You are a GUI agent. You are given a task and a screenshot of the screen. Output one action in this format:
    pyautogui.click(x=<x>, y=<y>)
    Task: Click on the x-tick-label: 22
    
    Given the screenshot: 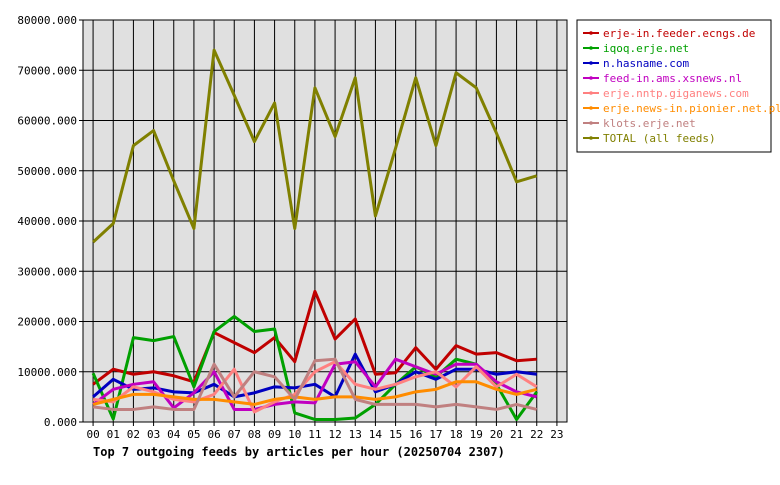 What is the action you would take?
    pyautogui.click(x=536, y=434)
    